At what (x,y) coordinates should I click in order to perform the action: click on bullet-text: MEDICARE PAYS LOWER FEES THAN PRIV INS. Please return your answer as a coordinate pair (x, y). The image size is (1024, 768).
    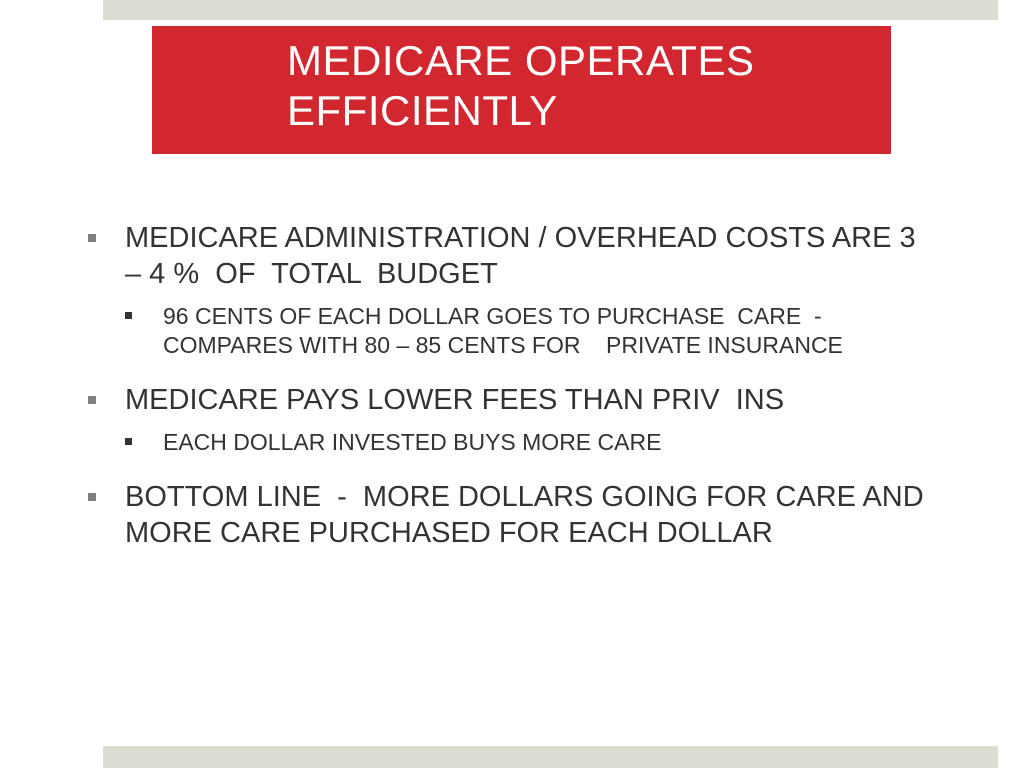
    Looking at the image, I should click on (455, 400).